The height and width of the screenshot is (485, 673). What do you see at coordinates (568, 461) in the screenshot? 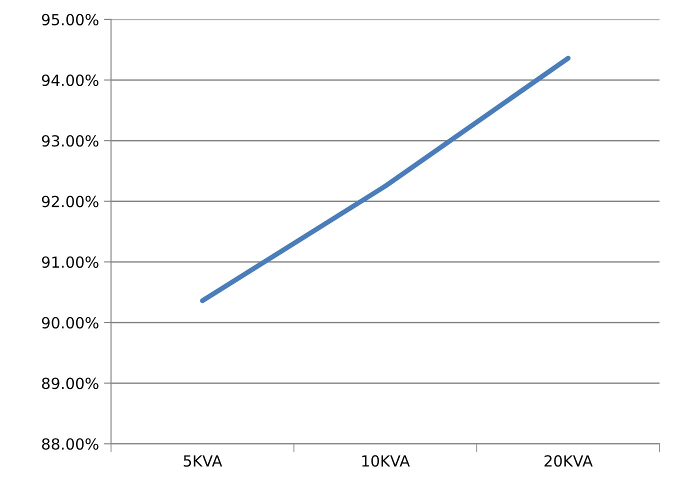
I see `x-tick-label: 20KVA` at bounding box center [568, 461].